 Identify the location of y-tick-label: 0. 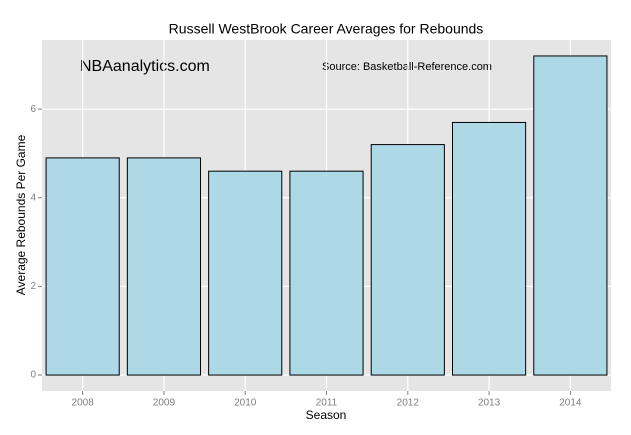
(33, 375).